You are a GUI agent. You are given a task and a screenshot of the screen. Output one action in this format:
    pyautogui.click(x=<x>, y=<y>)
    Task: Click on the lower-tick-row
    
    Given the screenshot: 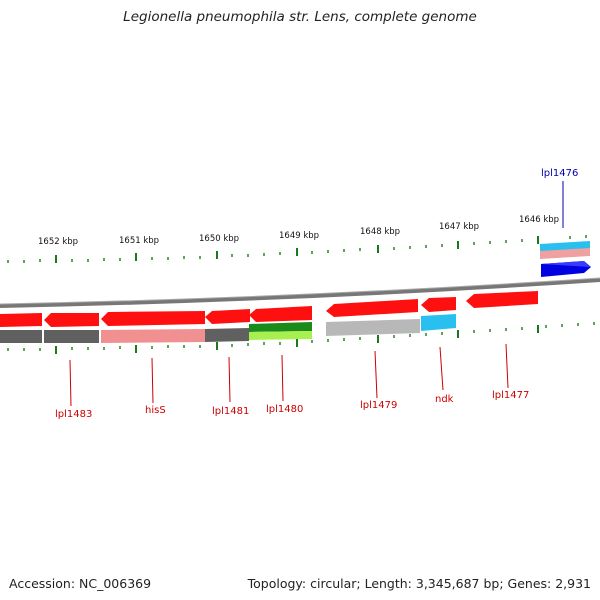 What is the action you would take?
    pyautogui.click(x=301, y=336)
    